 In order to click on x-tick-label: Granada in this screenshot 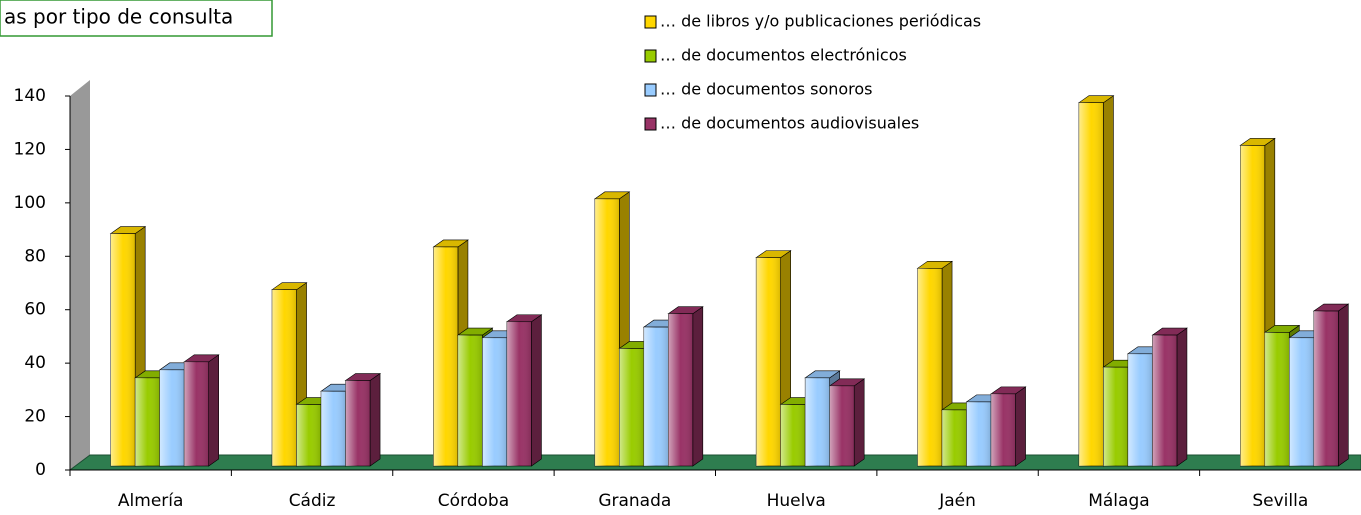, I will do `click(634, 501)`.